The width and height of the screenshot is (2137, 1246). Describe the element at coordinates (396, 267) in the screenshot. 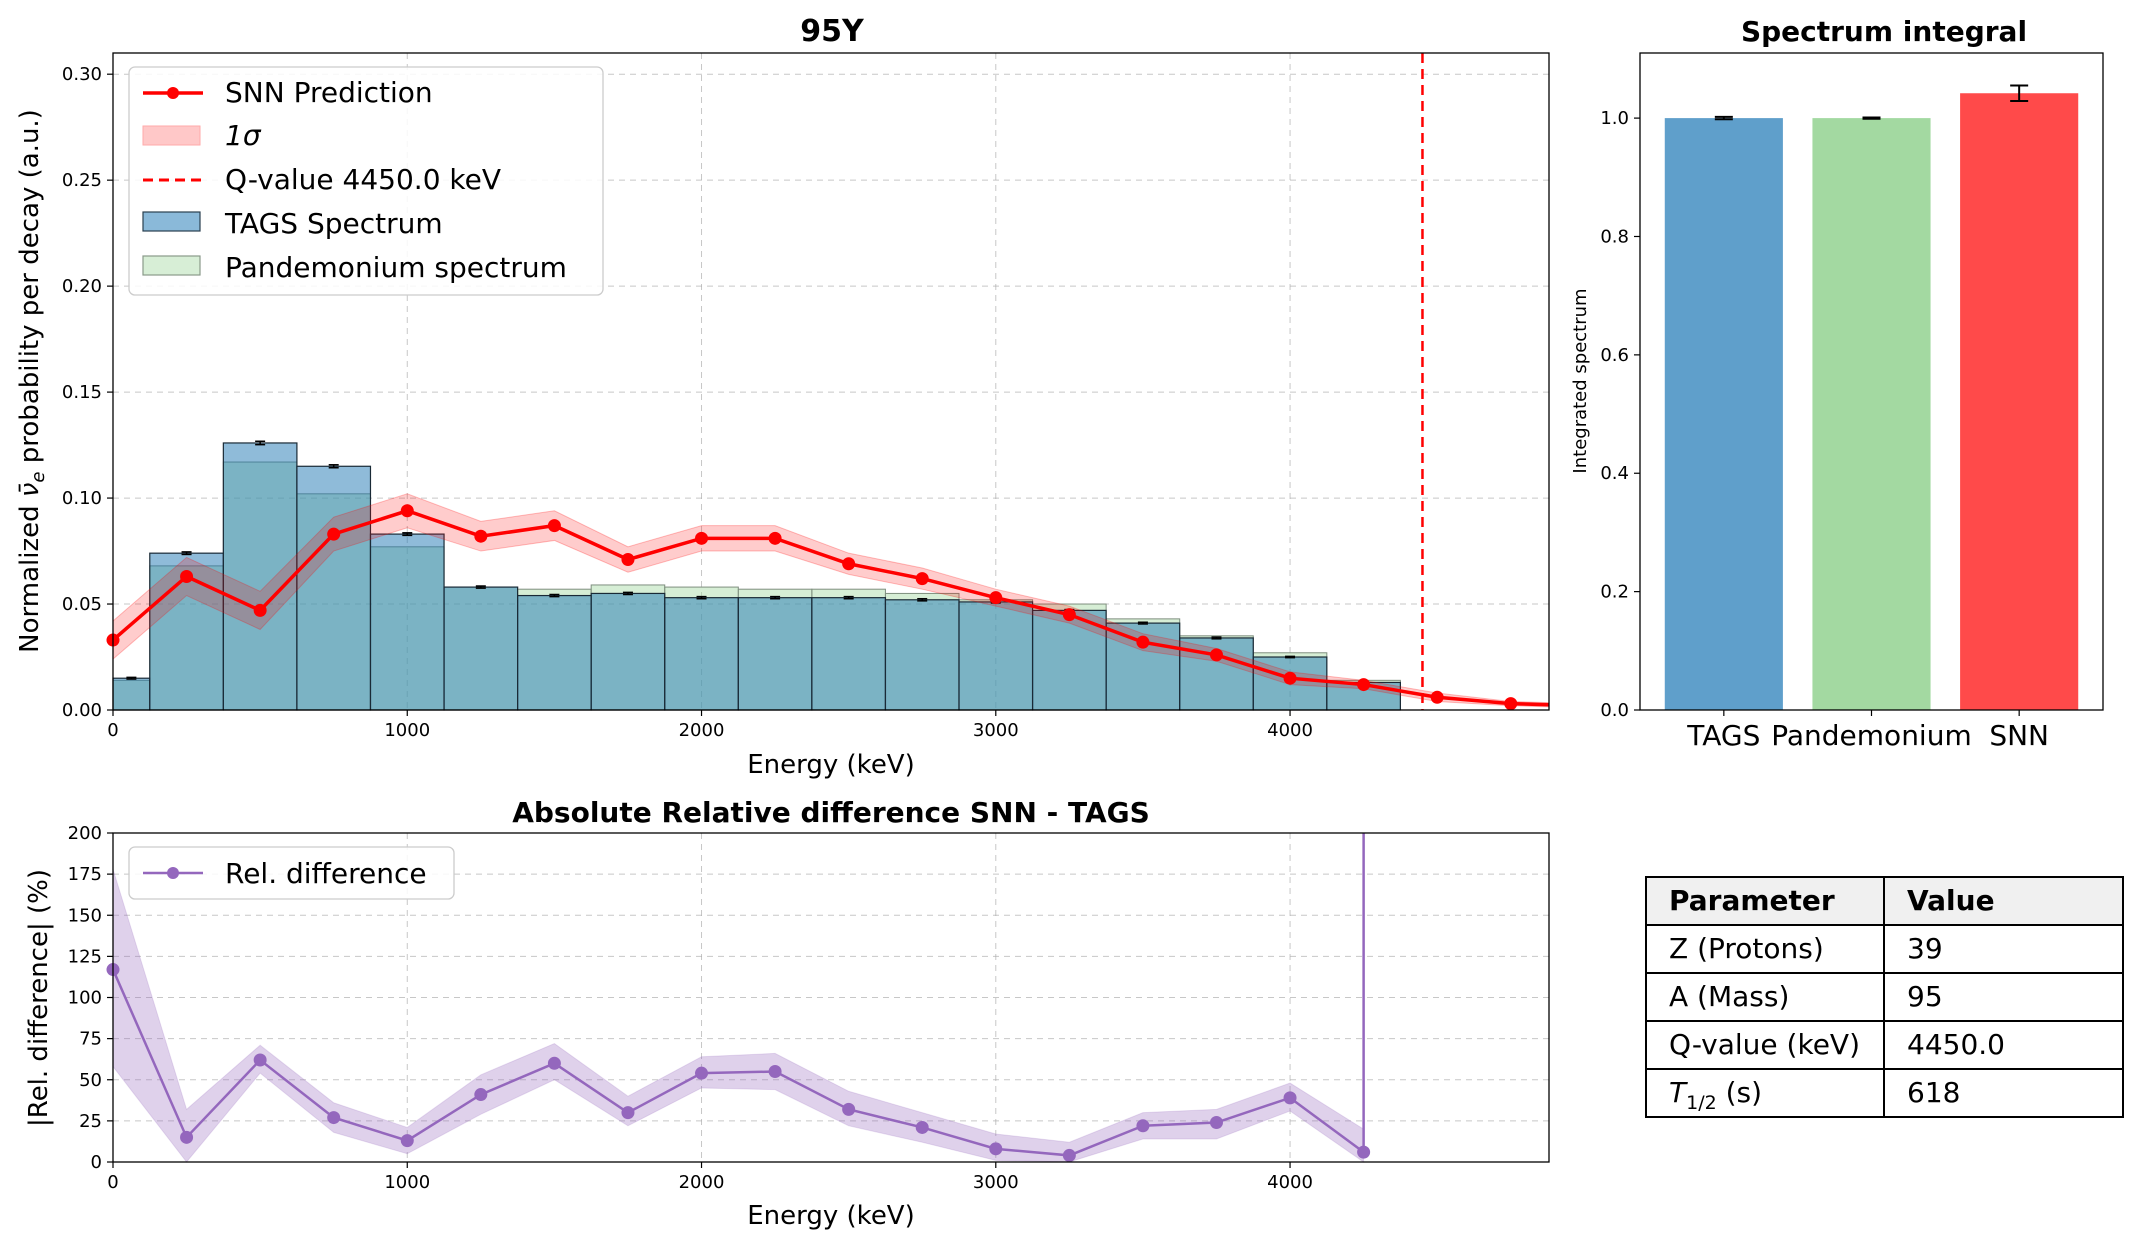

I see `legend-pand-label: Pandemonium spectrum` at that location.